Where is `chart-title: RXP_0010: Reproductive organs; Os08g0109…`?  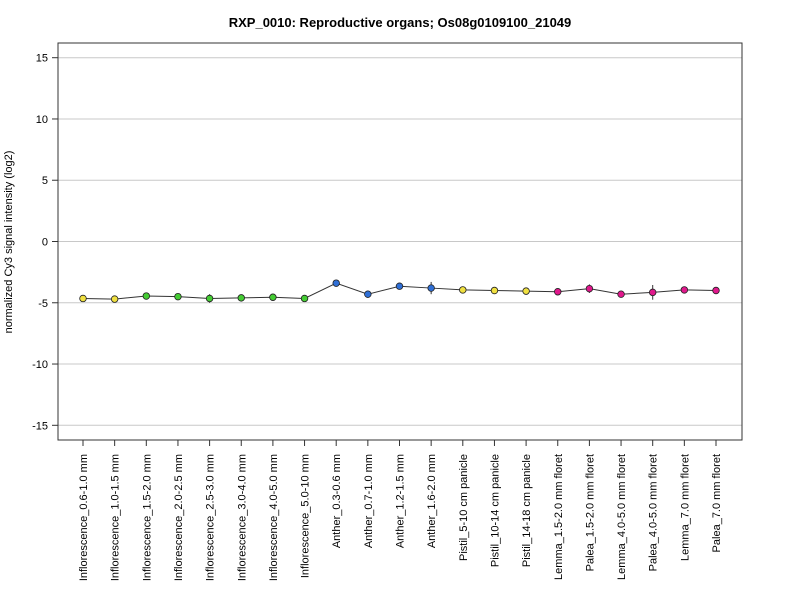 chart-title: RXP_0010: Reproductive organs; Os08g0109… is located at coordinates (400, 22).